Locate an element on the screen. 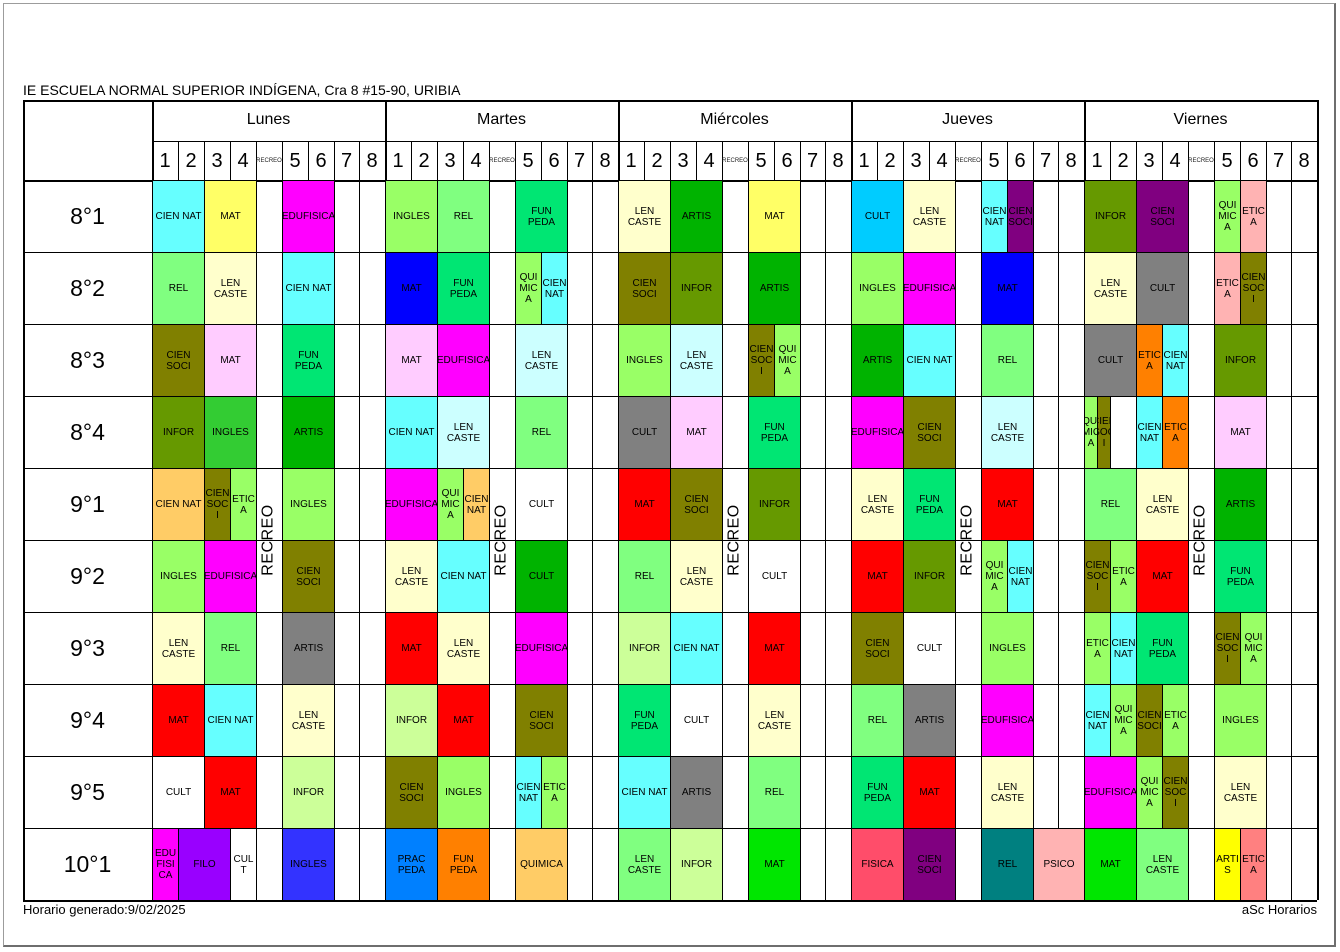 This screenshot has width=1340, height=952. lesson-cell: FILO is located at coordinates (204, 864).